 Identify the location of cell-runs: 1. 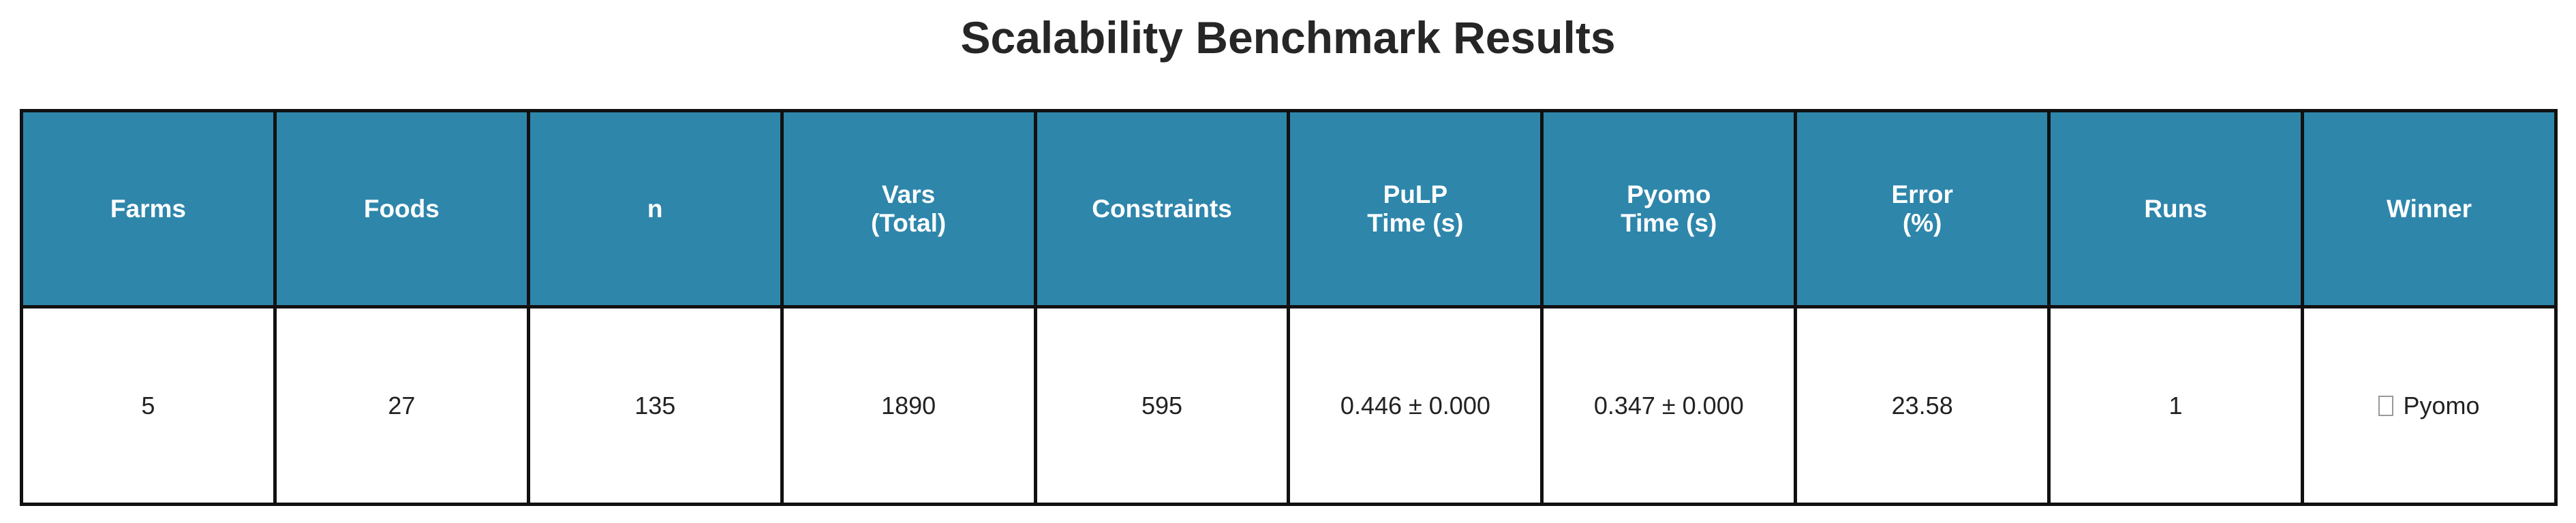
(2176, 406).